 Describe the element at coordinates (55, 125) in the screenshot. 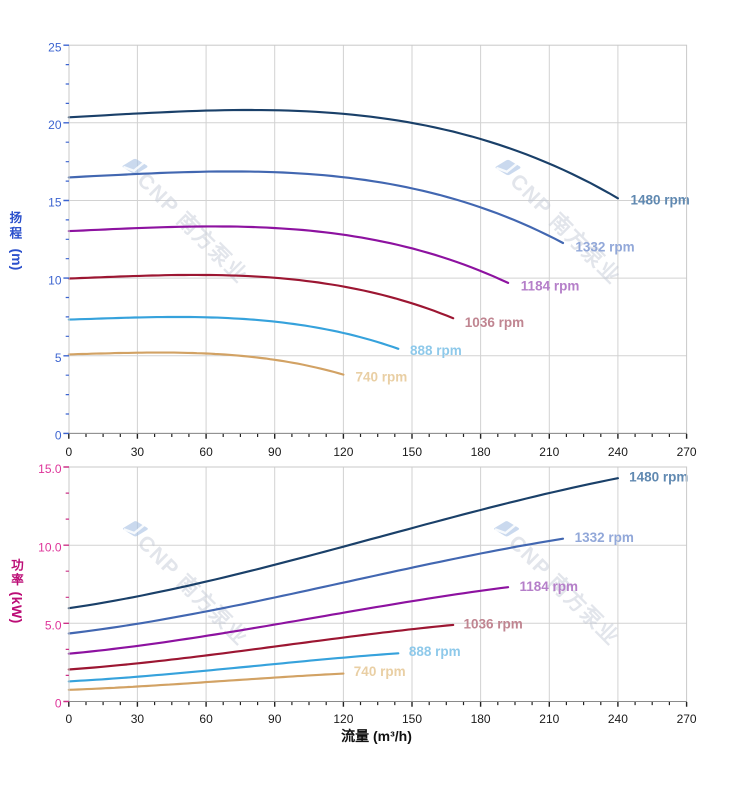

I see `svg-text: 20` at that location.